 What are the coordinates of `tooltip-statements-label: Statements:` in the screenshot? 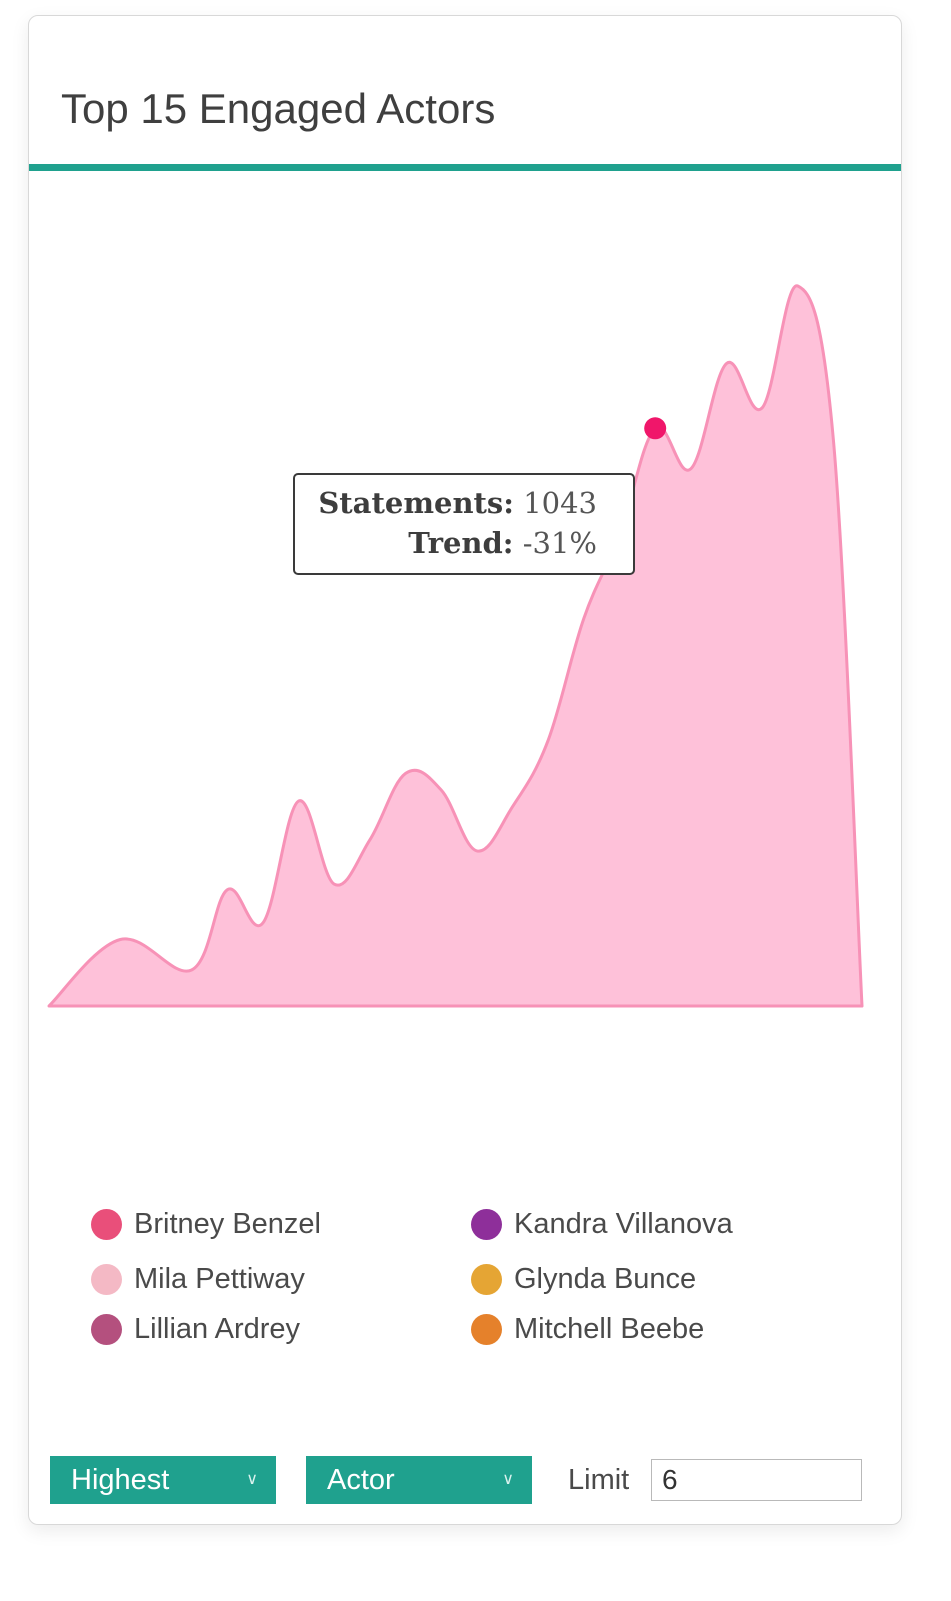 It's located at (416, 503).